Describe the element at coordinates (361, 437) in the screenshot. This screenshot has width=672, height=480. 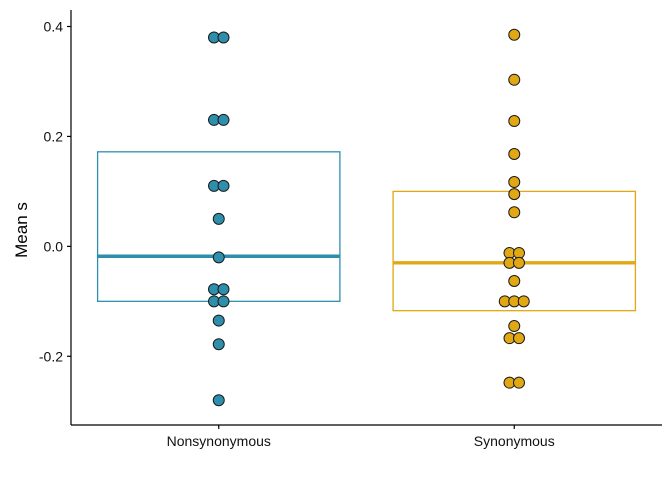
I see `x-axis-ticks: Nonsynonymous Synonymous` at that location.